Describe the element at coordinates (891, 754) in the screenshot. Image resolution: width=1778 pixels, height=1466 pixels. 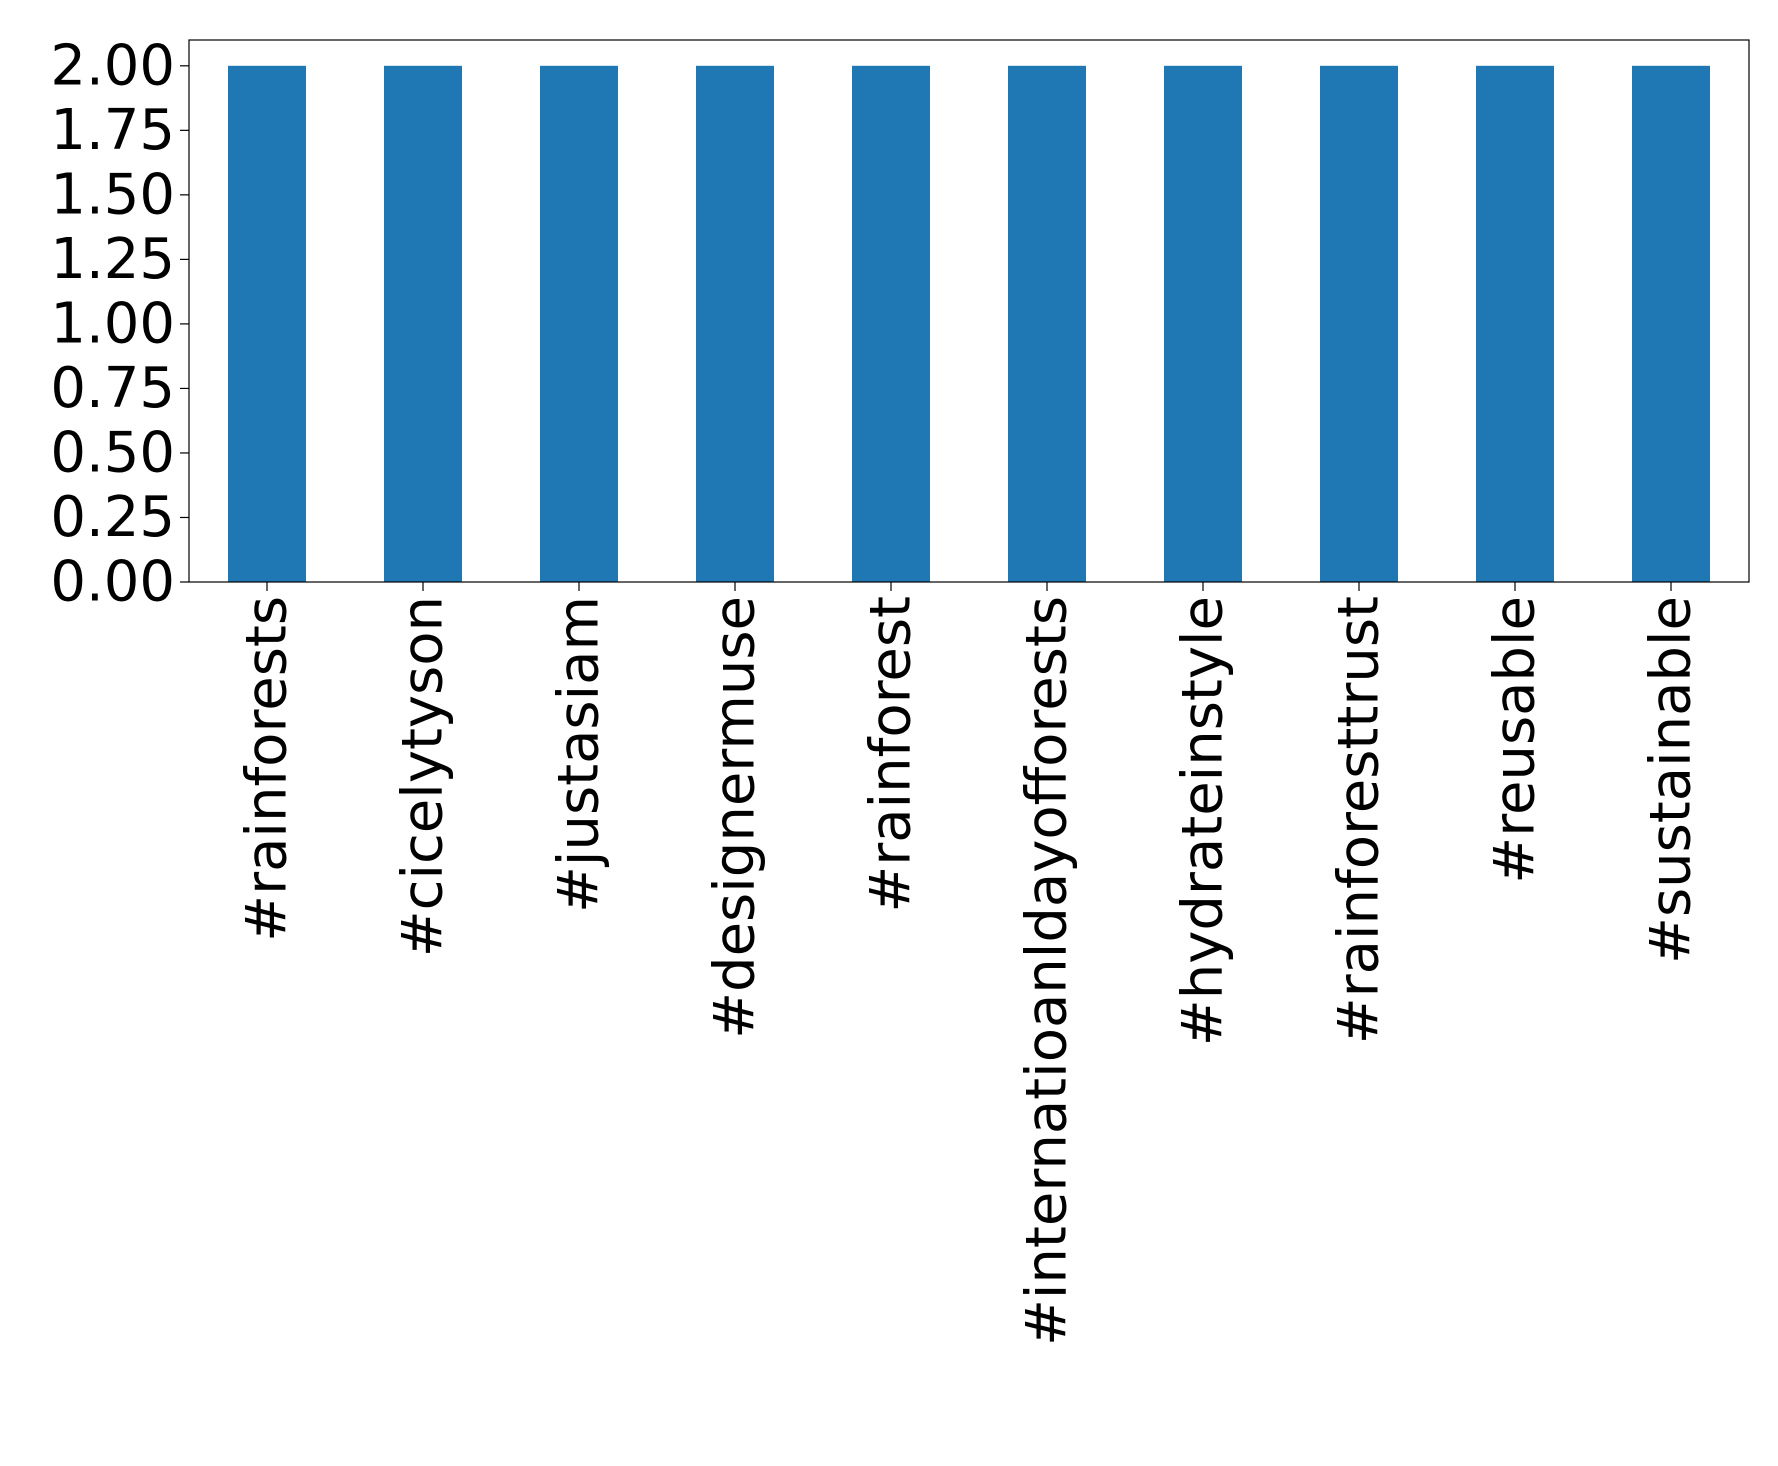
I see `x-tick-label: #rainforest` at that location.